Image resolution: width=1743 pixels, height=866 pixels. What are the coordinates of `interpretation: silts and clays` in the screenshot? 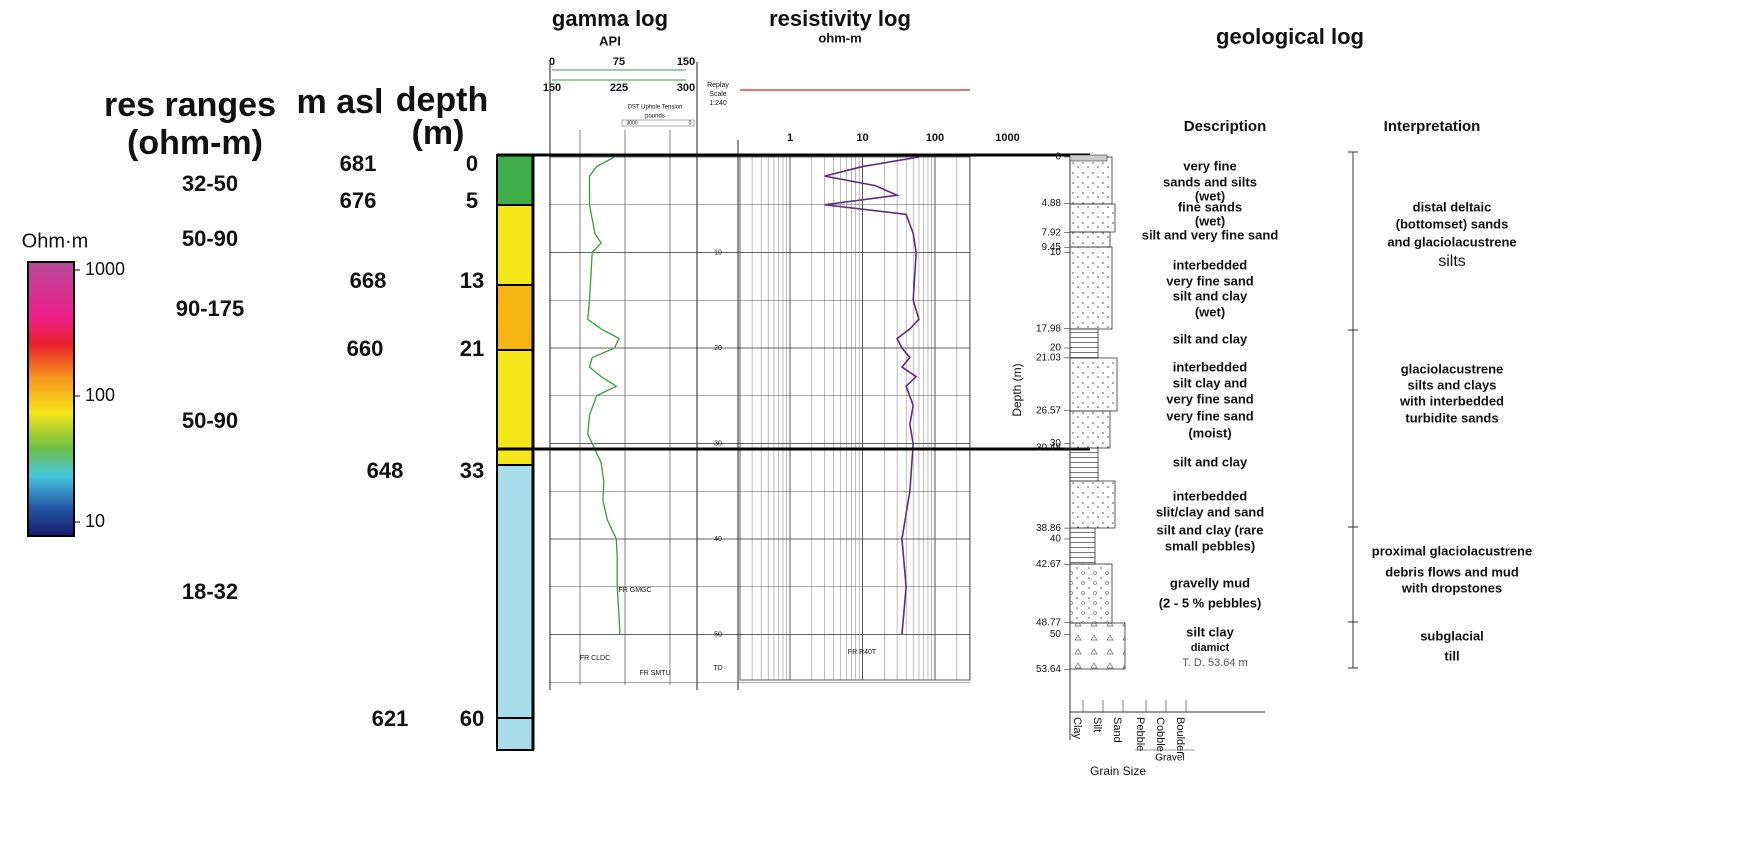 It's located at (1452, 384).